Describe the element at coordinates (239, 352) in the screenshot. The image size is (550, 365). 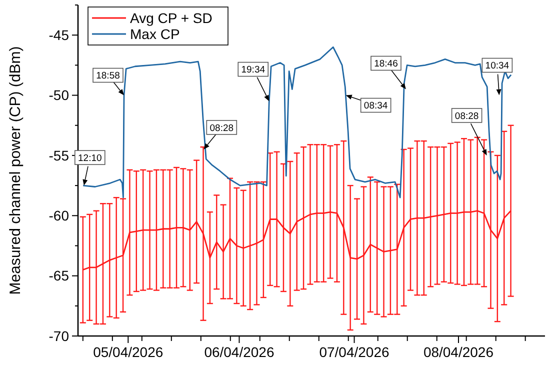
I see `x-tick-label: 06/04/2026` at that location.